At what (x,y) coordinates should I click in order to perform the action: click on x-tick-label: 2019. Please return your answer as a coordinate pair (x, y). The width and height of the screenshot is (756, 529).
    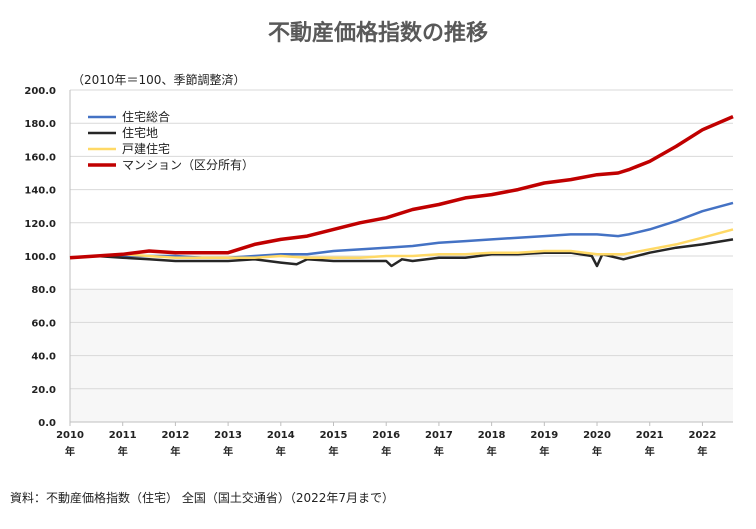
    Looking at the image, I should click on (544, 435).